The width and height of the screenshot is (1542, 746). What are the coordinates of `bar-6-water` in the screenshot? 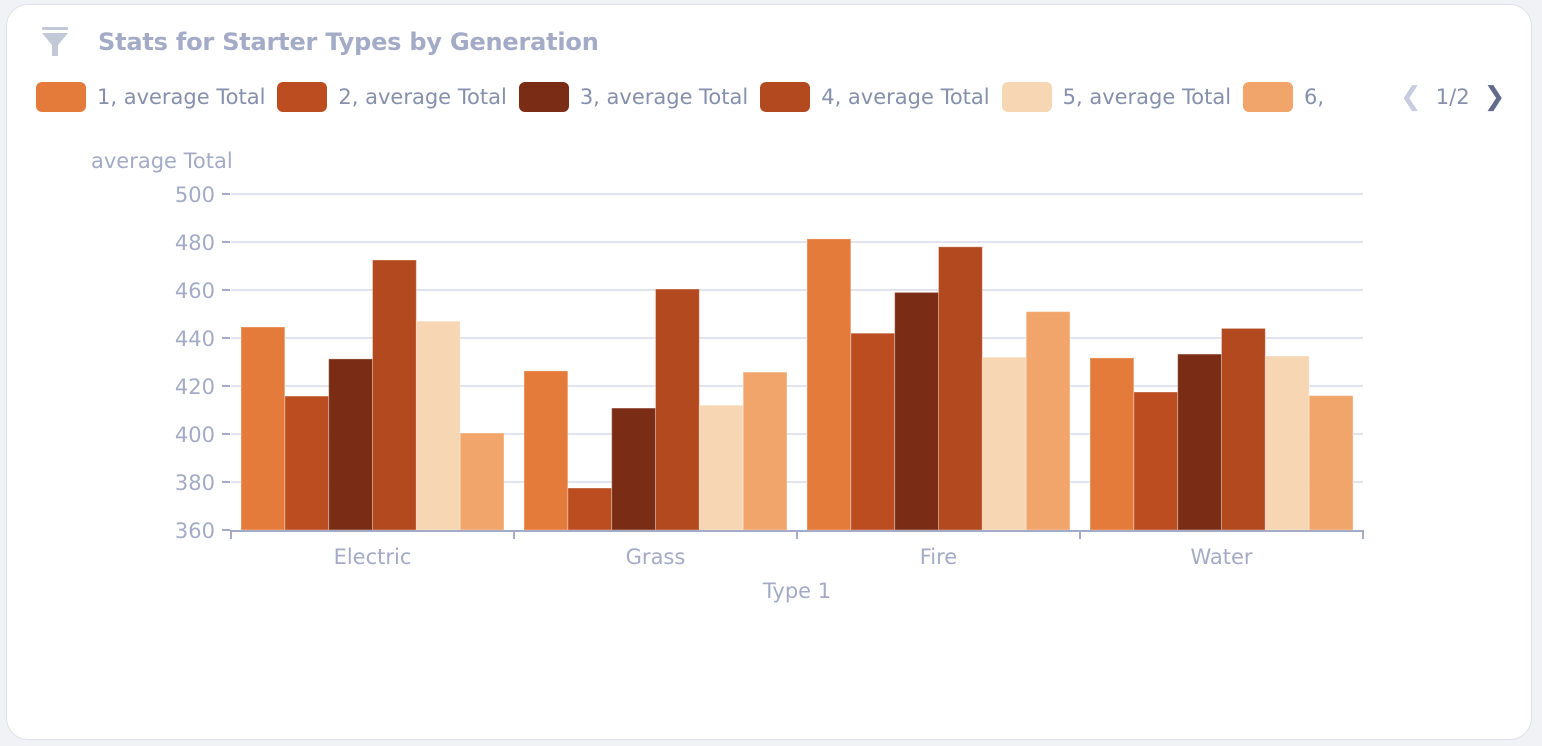 It's located at (1331, 463).